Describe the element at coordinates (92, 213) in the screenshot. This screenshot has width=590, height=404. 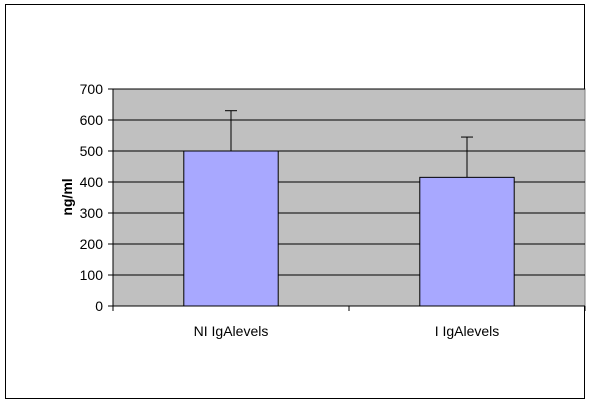
I see `y-tick-label: 300` at that location.